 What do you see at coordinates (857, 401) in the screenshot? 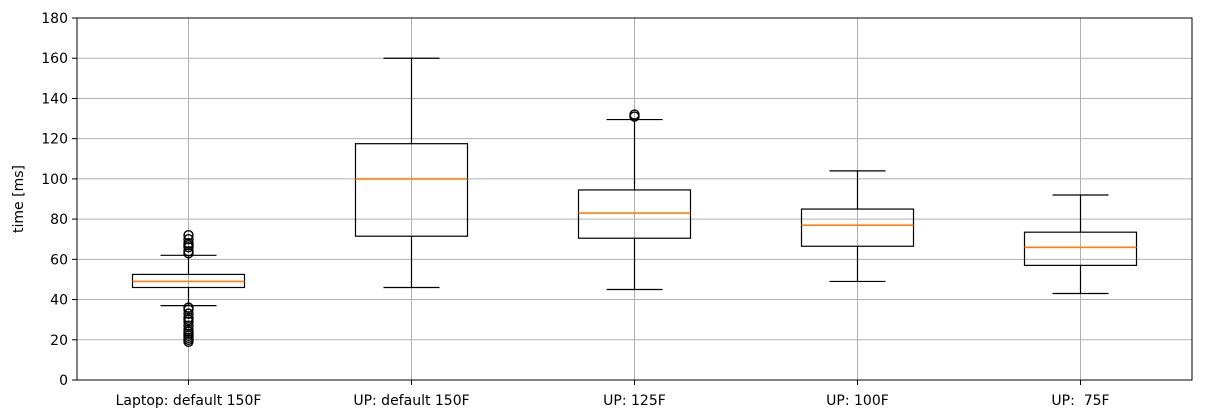
I see `x-tick-label: UP: 100F` at bounding box center [857, 401].